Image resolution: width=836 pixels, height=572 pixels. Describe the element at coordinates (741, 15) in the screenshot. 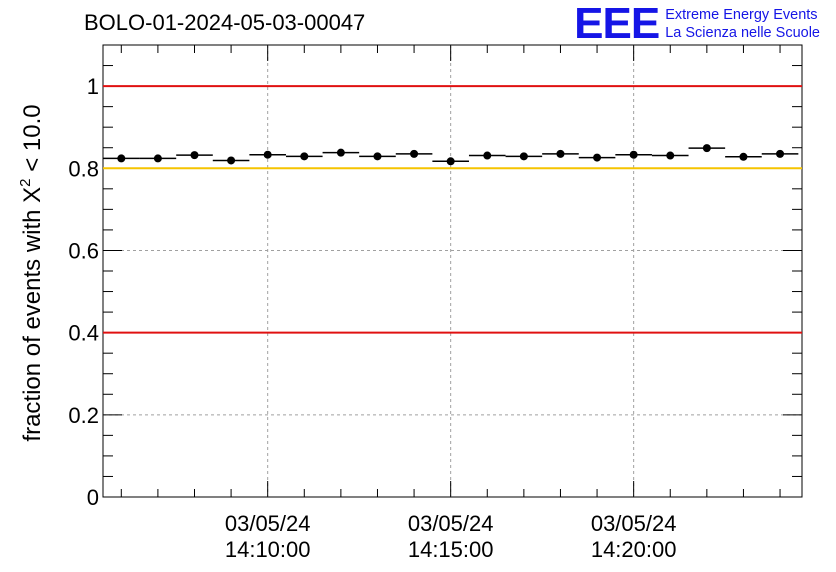

I see `logo-line-1: Extreme Energy Events` at that location.